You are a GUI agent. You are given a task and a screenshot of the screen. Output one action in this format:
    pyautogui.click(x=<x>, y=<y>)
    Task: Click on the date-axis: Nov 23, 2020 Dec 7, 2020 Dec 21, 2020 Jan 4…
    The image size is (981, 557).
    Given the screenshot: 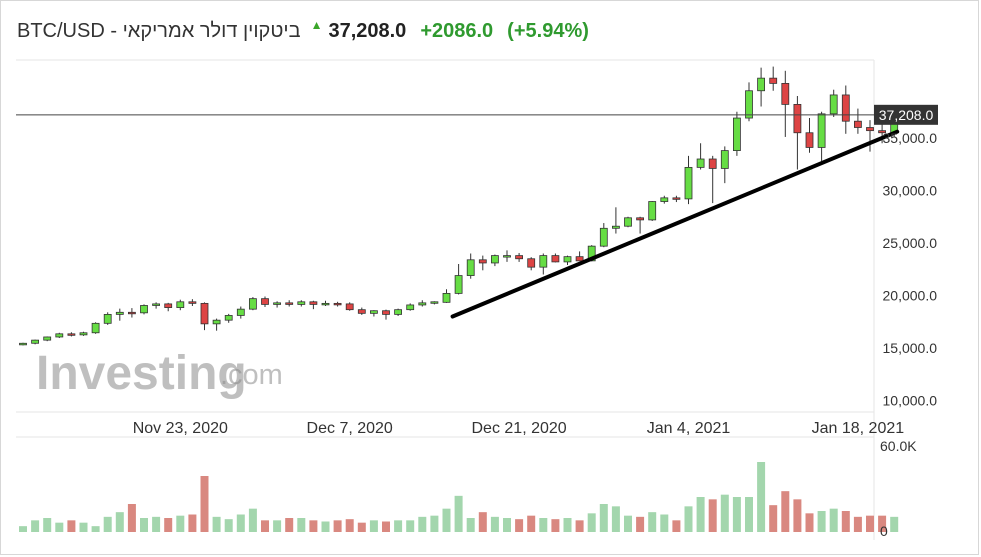 What is the action you would take?
    pyautogui.click(x=519, y=428)
    